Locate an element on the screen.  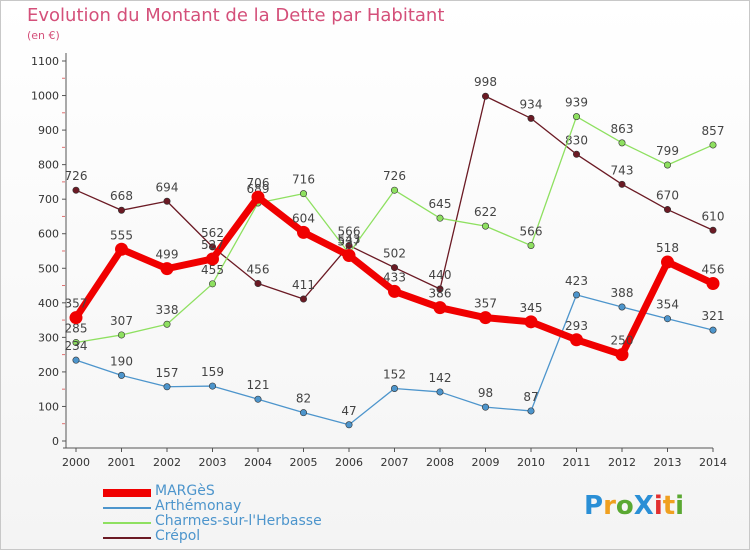
data-label: 726 is located at coordinates (76, 176).